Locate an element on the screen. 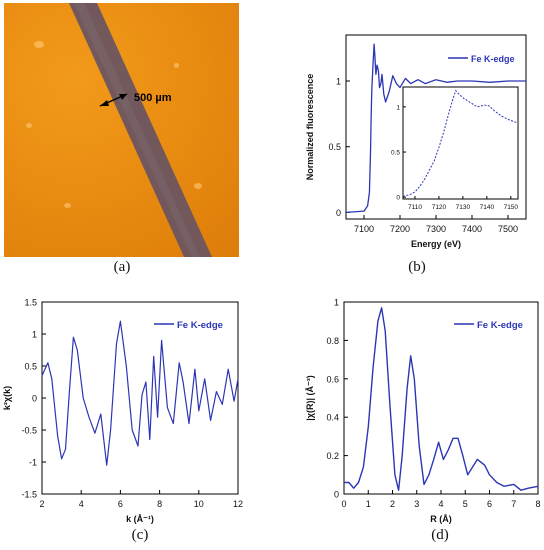  x-tick-label: 12 is located at coordinates (238, 504).